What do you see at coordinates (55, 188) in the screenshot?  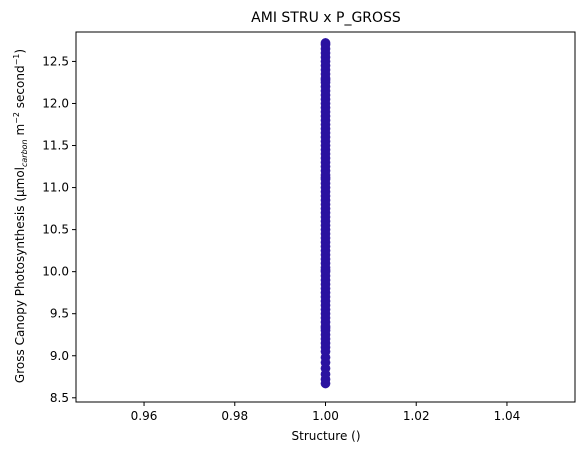 I see `y-tick-label: 11.0` at bounding box center [55, 188].